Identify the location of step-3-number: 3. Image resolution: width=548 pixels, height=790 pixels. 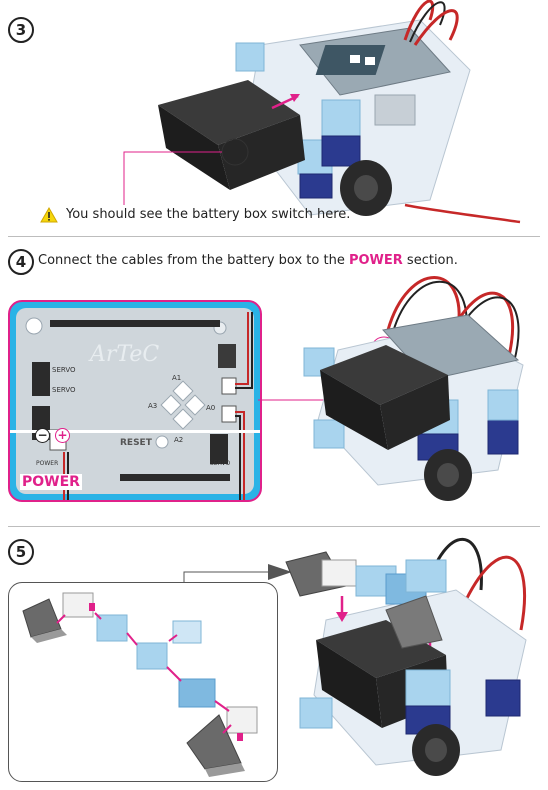
(21, 30).